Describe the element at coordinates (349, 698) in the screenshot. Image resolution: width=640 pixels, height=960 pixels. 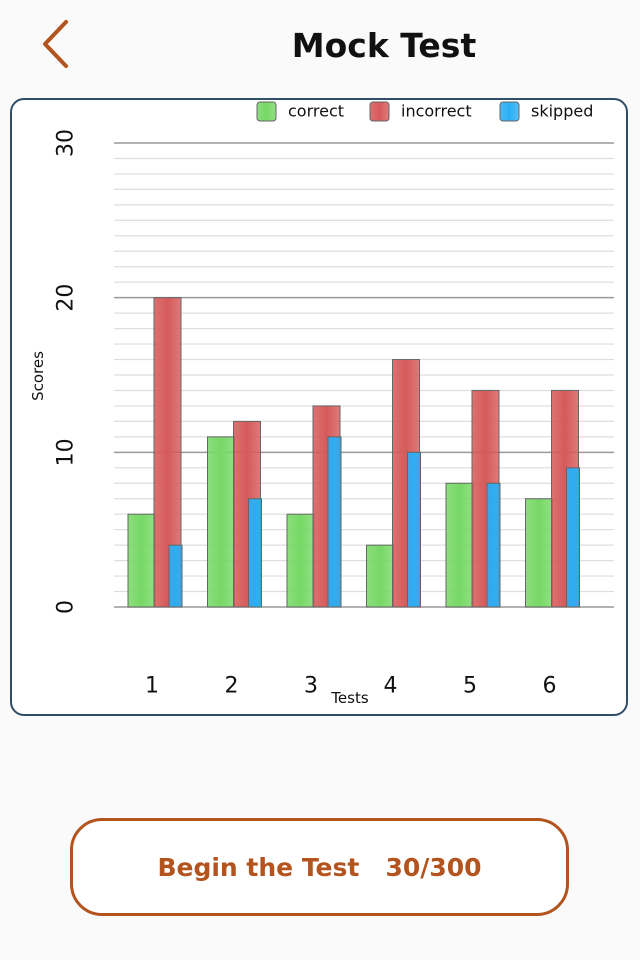
I see `x-axis-label: Tests` at that location.